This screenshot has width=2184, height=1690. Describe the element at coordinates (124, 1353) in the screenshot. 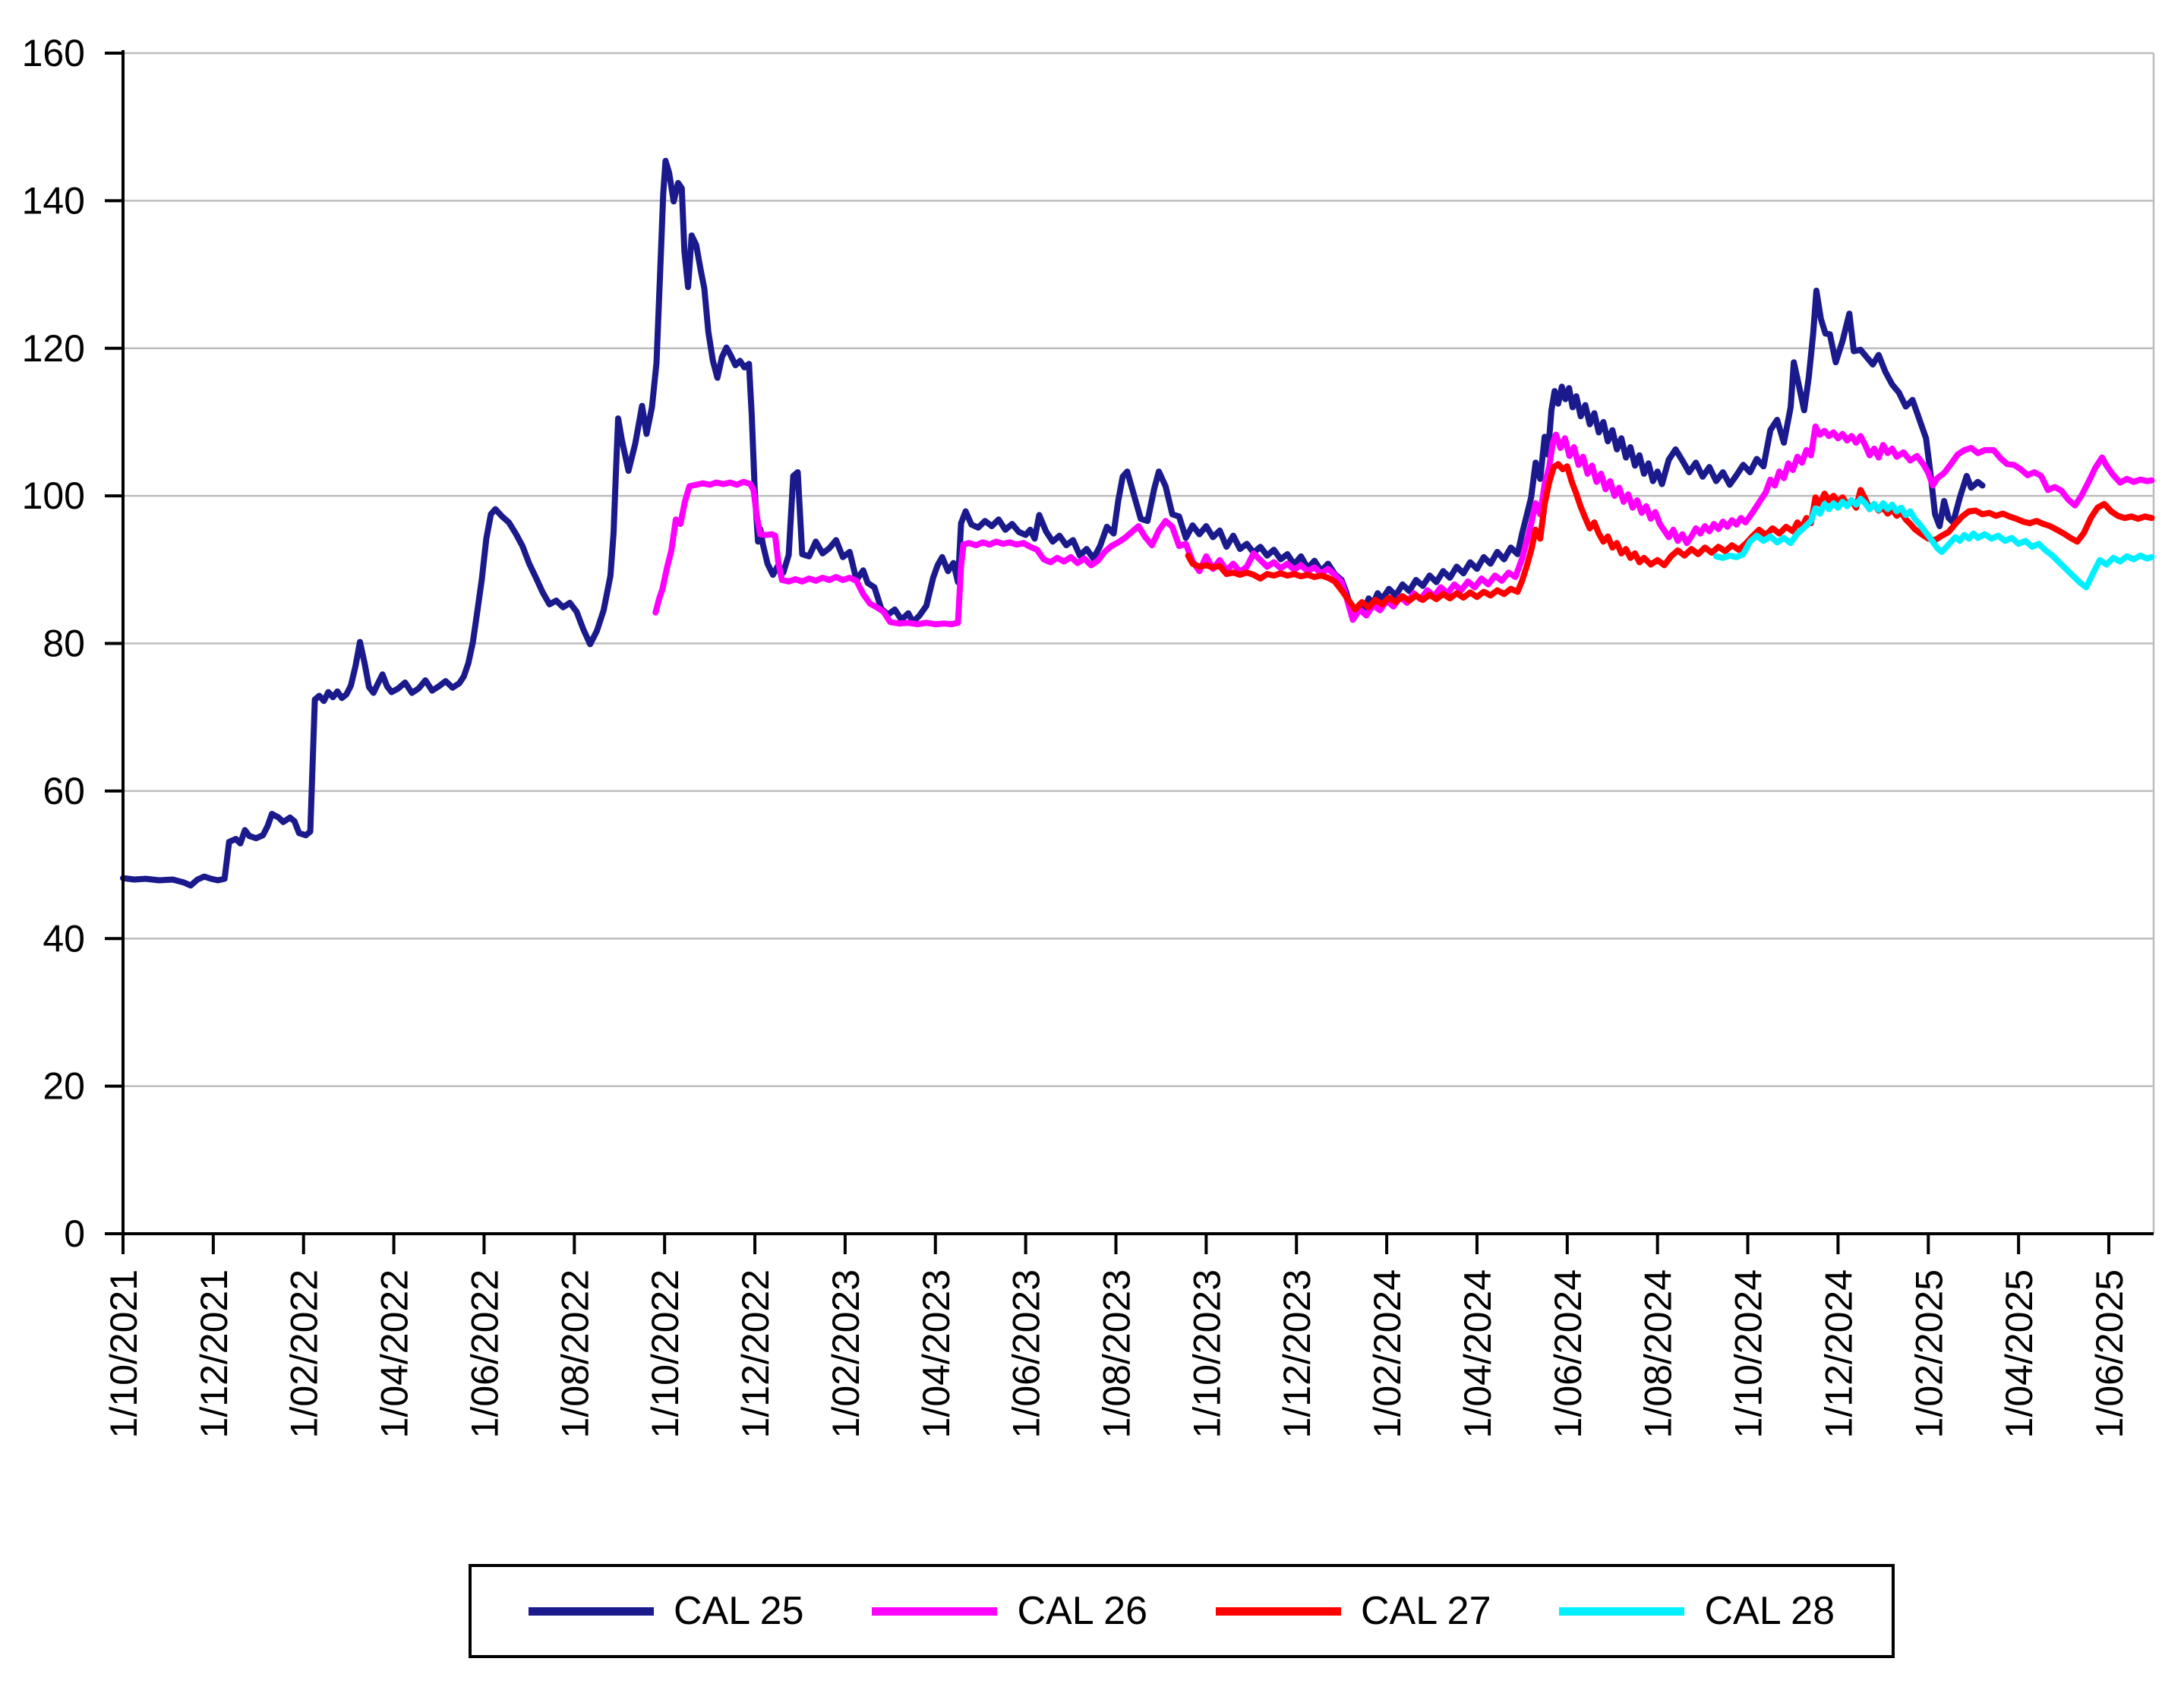

I see `x-axis-label: 1/10/2021` at that location.